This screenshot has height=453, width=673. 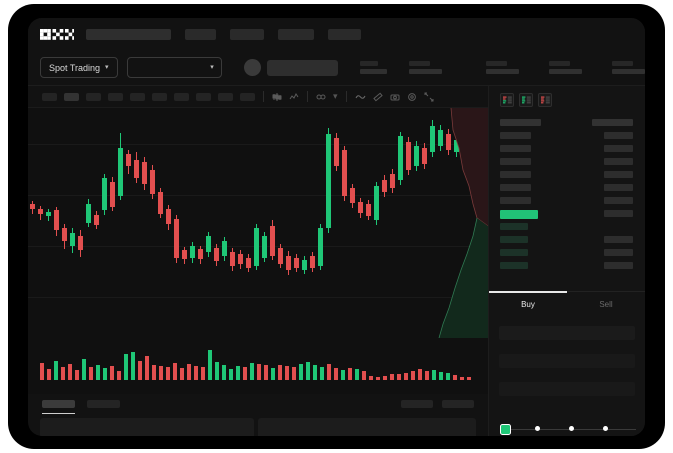 I want to click on nav-search, so click(x=128, y=34).